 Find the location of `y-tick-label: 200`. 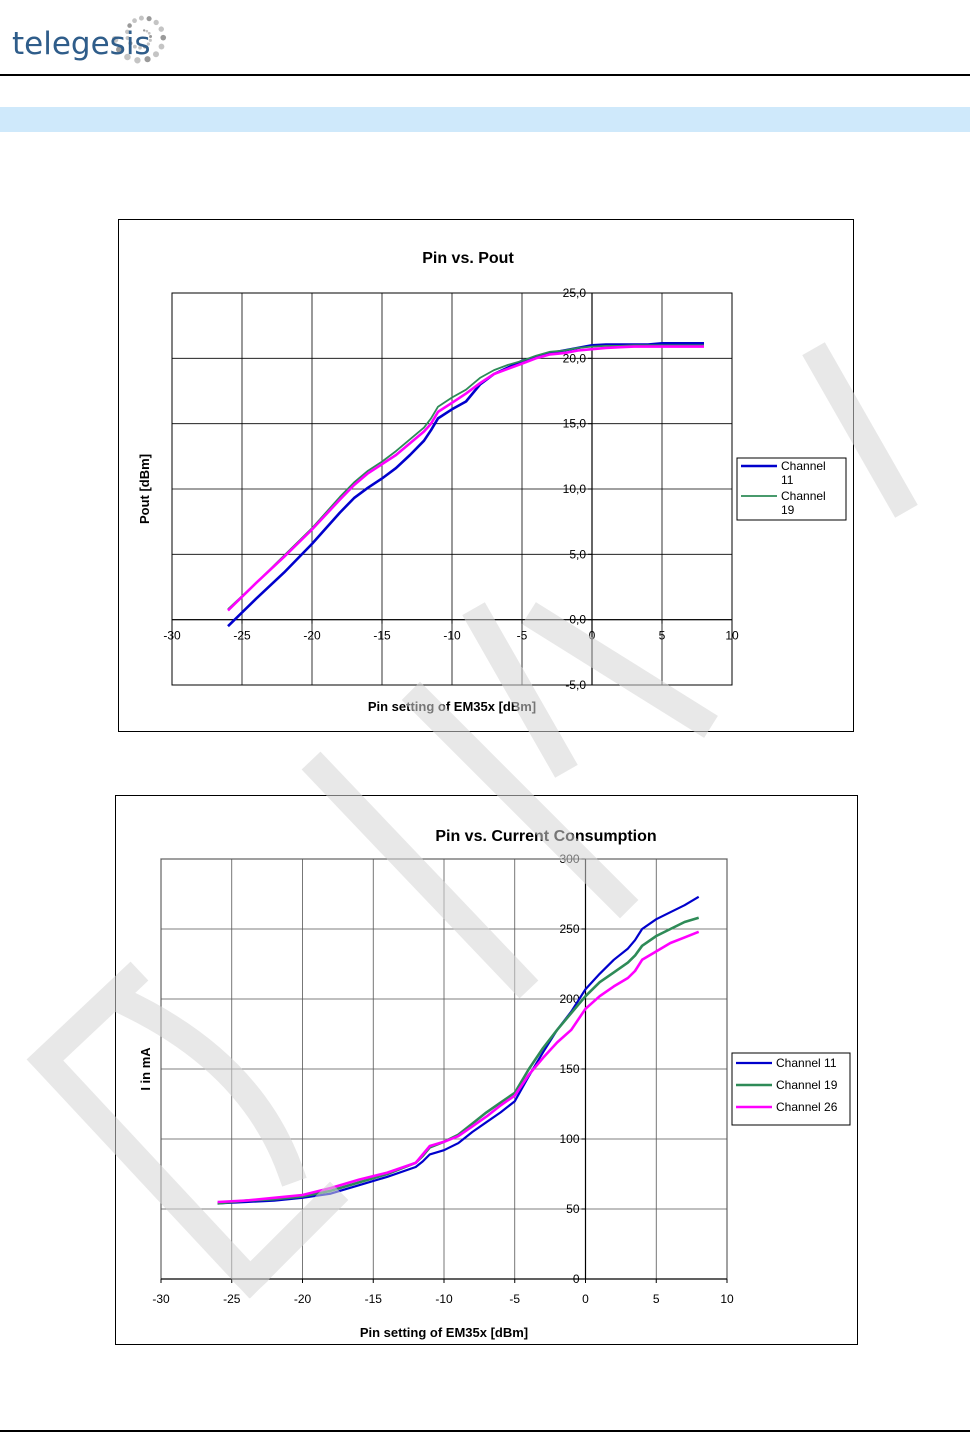

y-tick-label: 200 is located at coordinates (569, 999).